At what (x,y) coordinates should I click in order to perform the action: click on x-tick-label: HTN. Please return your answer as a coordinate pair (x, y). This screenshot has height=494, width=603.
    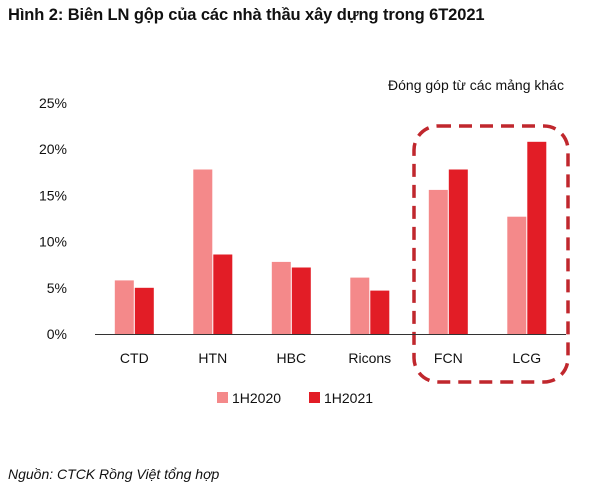
    Looking at the image, I should click on (212, 358).